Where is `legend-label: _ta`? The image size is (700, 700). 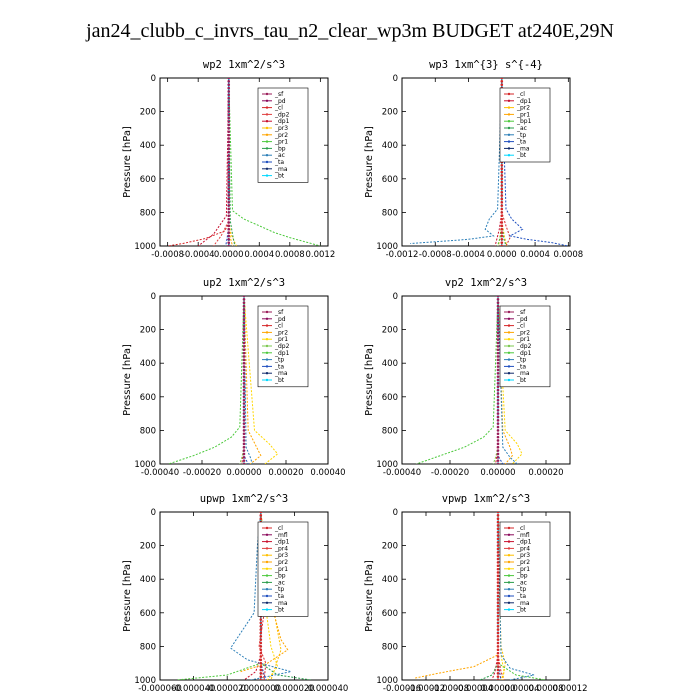 legend-label: _ta is located at coordinates (279, 596).